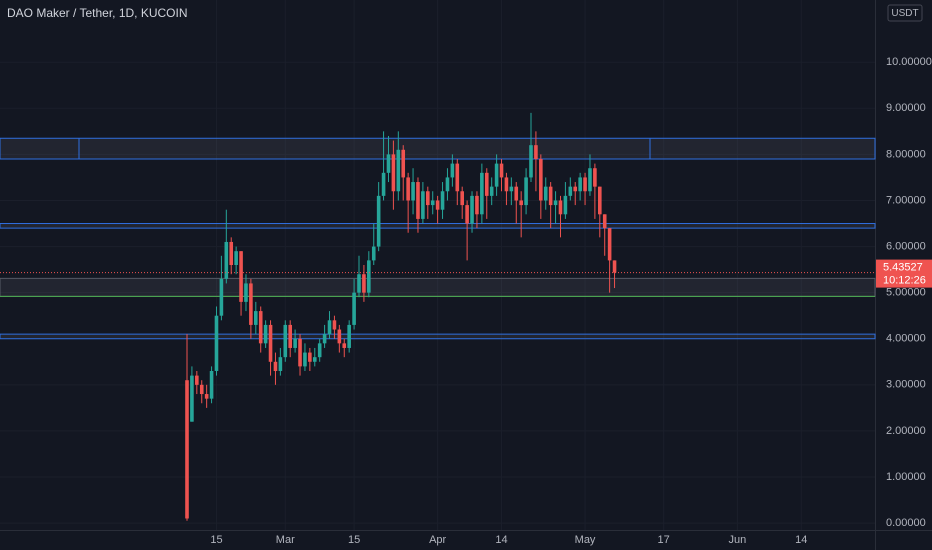 This screenshot has width=932, height=550. Describe the element at coordinates (97, 13) in the screenshot. I see `chart-title: DAO Maker / Tether, 1D, KUCOIN` at that location.